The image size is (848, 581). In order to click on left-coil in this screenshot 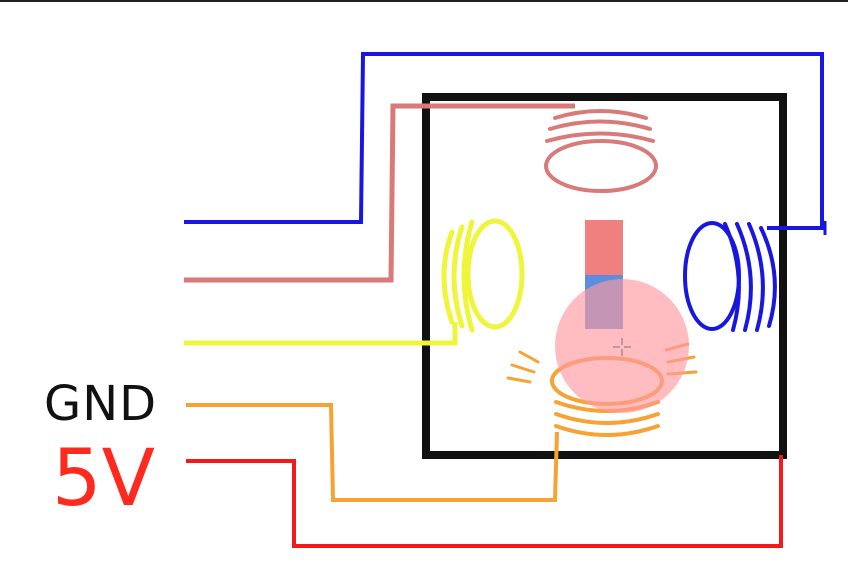, I will do `click(483, 275)`.